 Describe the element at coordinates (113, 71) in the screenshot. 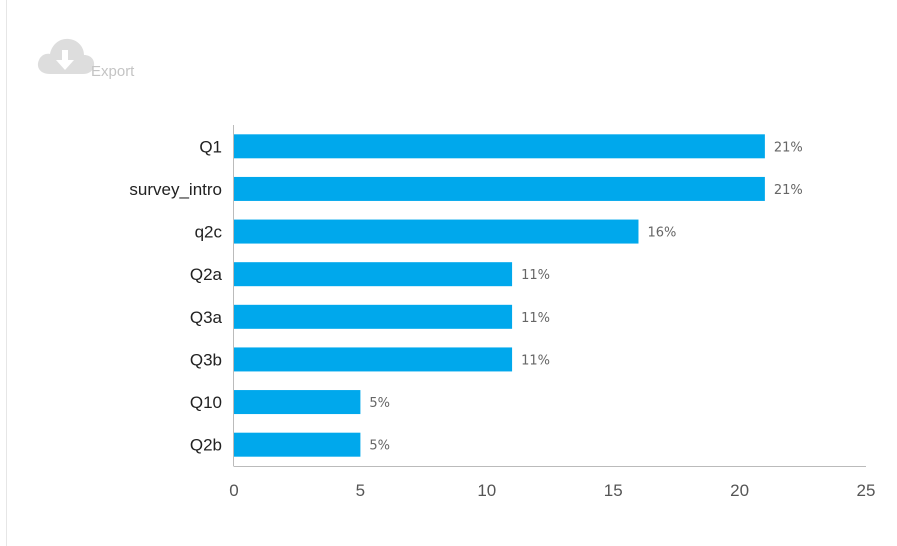

I see `export-label: Export` at that location.